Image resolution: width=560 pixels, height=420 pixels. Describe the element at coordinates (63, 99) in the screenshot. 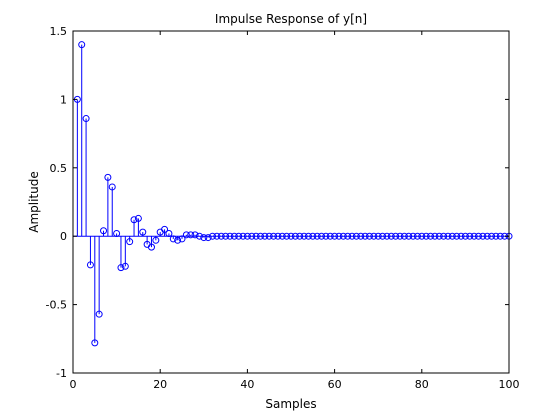

I see `y-tick-label: 1` at that location.